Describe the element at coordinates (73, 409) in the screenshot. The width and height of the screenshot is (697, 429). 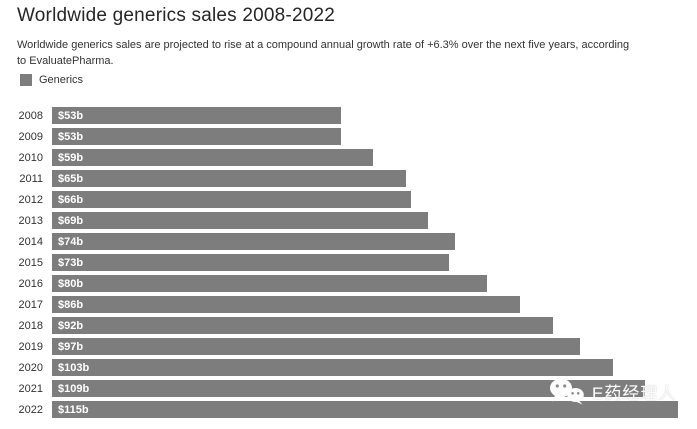
I see `bar-value-label: $115b` at that location.